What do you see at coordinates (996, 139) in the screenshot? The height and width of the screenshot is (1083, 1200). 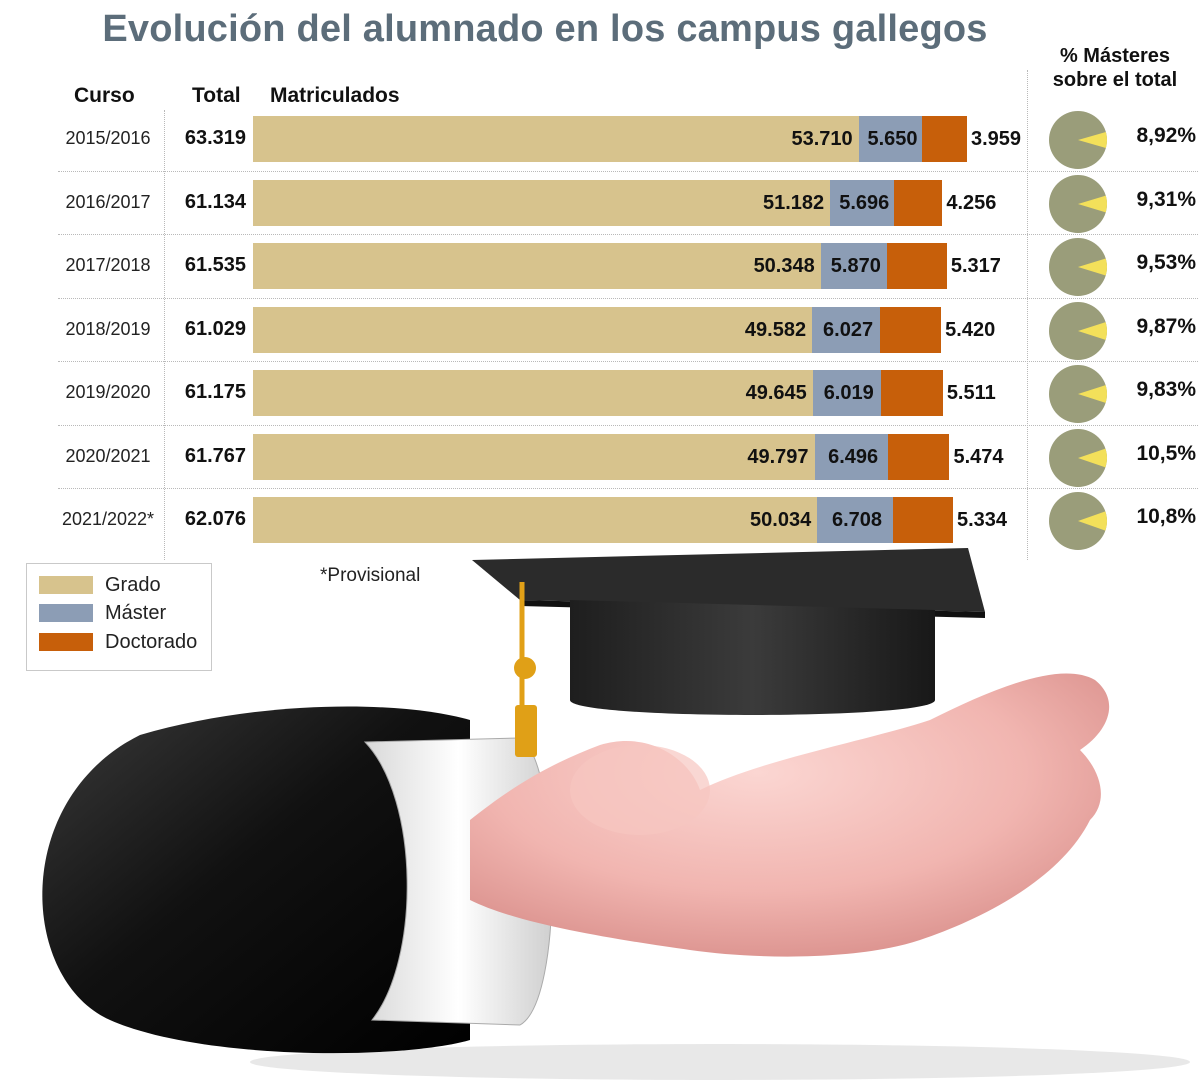 I see `label-doctorado: 3.959` at bounding box center [996, 139].